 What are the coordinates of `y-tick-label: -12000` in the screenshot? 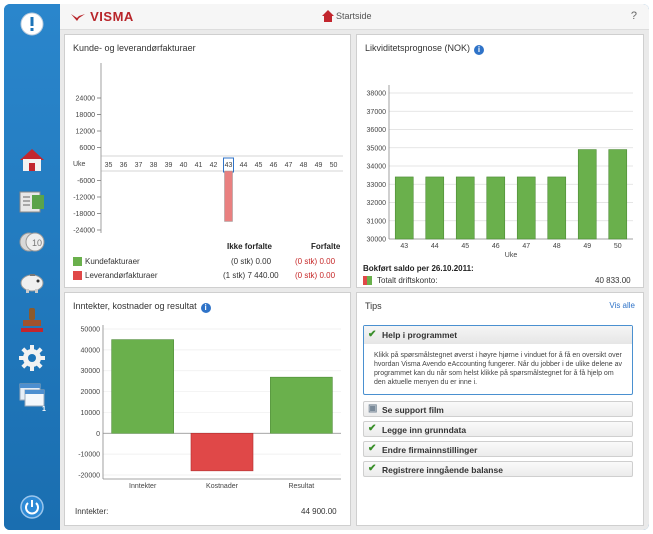 It's located at (84, 198).